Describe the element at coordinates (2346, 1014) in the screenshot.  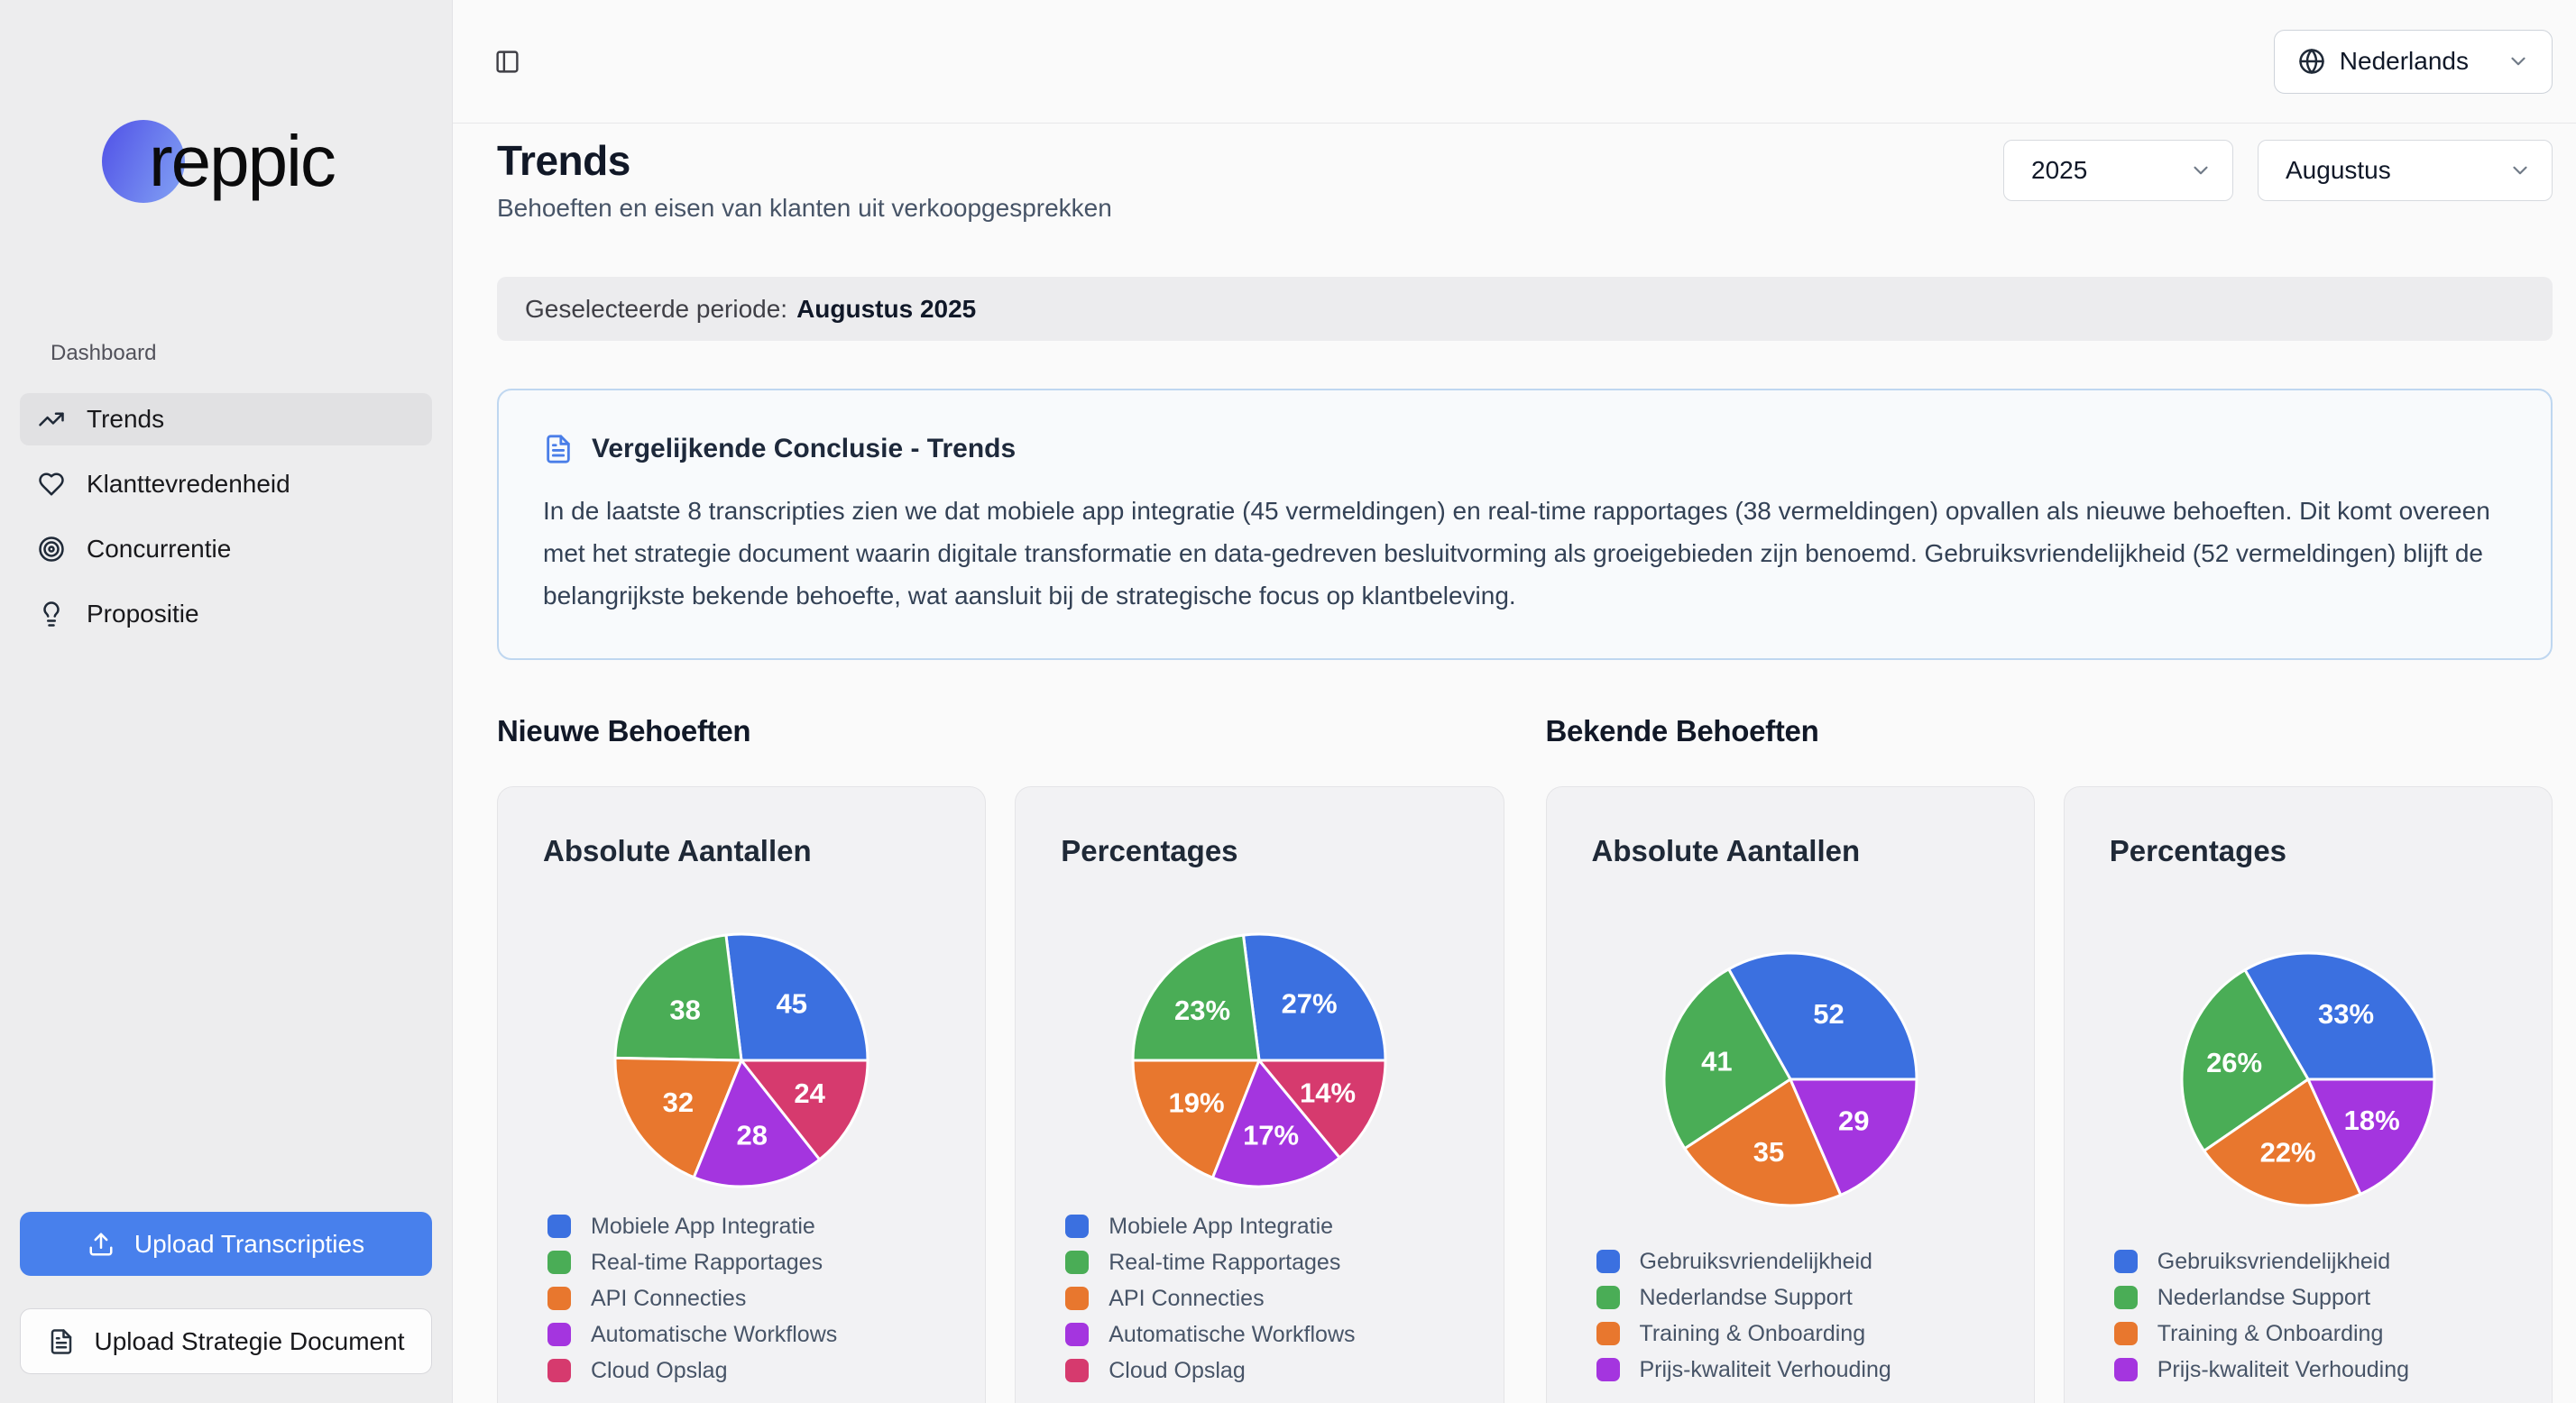
I see `pie-slice-label: 33%` at that location.